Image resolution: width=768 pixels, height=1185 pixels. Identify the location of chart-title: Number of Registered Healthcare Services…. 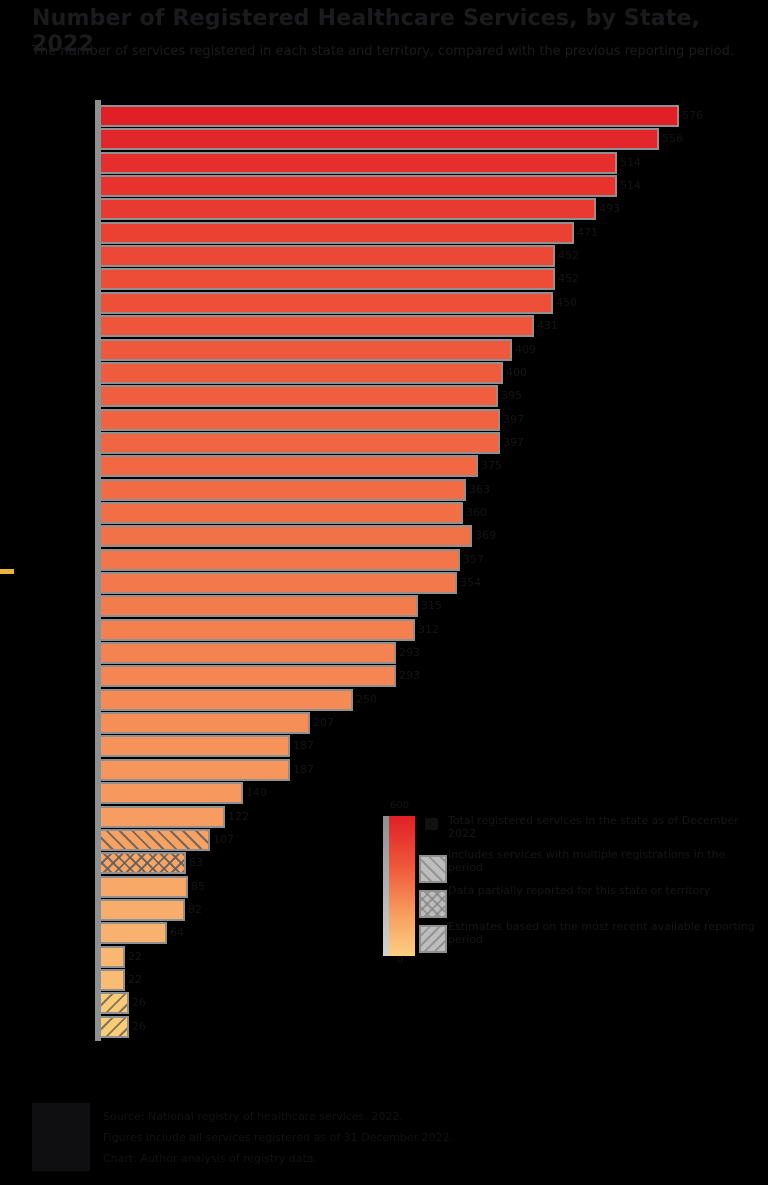
(366, 32).